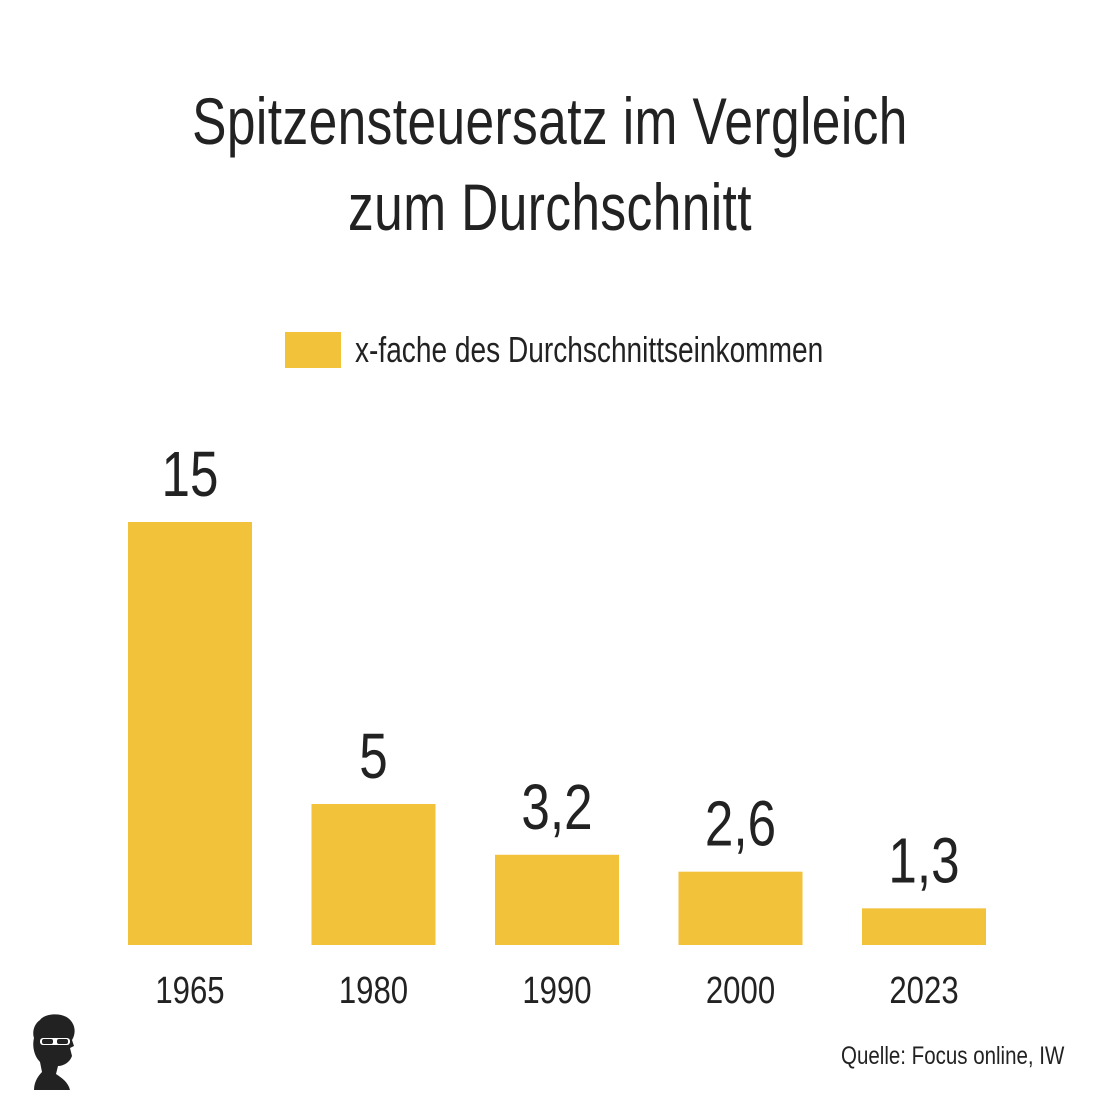 This screenshot has height=1100, width=1100. I want to click on bar-1990, so click(557, 899).